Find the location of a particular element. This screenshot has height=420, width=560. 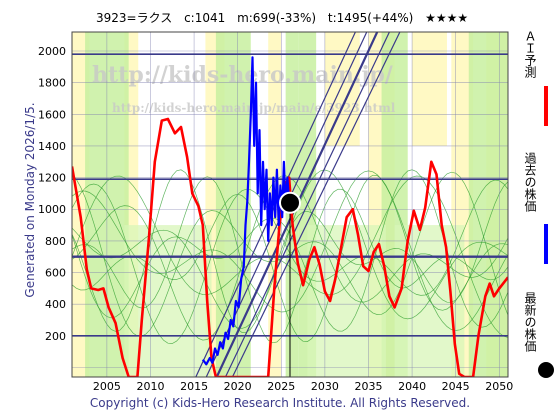

marker-layer is located at coordinates (290, 284).